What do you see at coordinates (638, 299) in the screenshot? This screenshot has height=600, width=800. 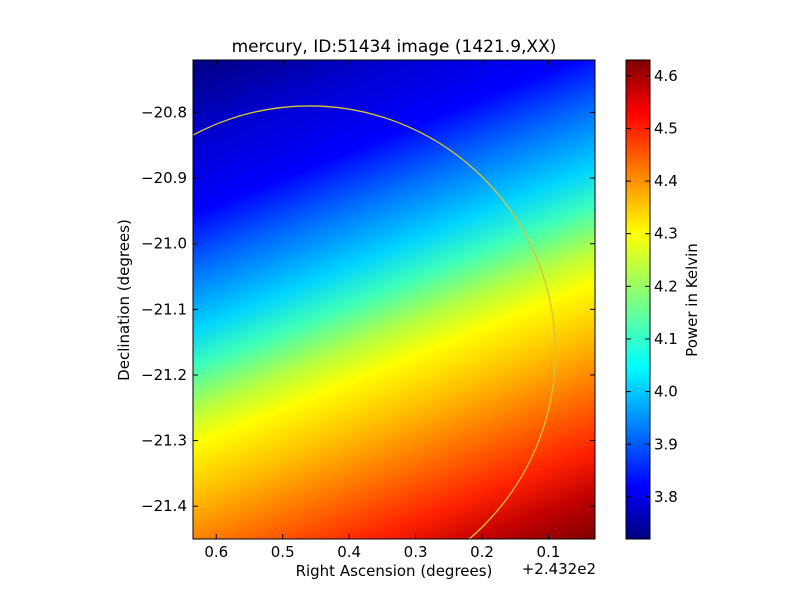 I see `colorbar` at bounding box center [638, 299].